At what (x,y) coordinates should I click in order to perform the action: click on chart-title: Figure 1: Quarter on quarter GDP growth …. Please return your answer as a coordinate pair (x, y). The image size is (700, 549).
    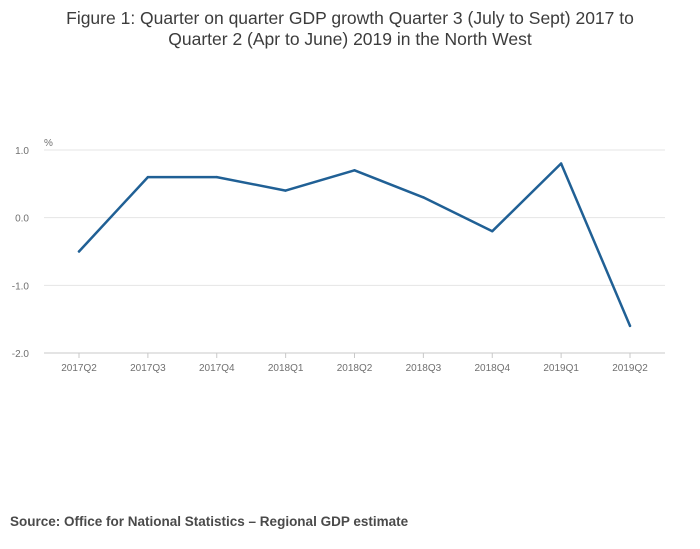
    Looking at the image, I should click on (350, 29).